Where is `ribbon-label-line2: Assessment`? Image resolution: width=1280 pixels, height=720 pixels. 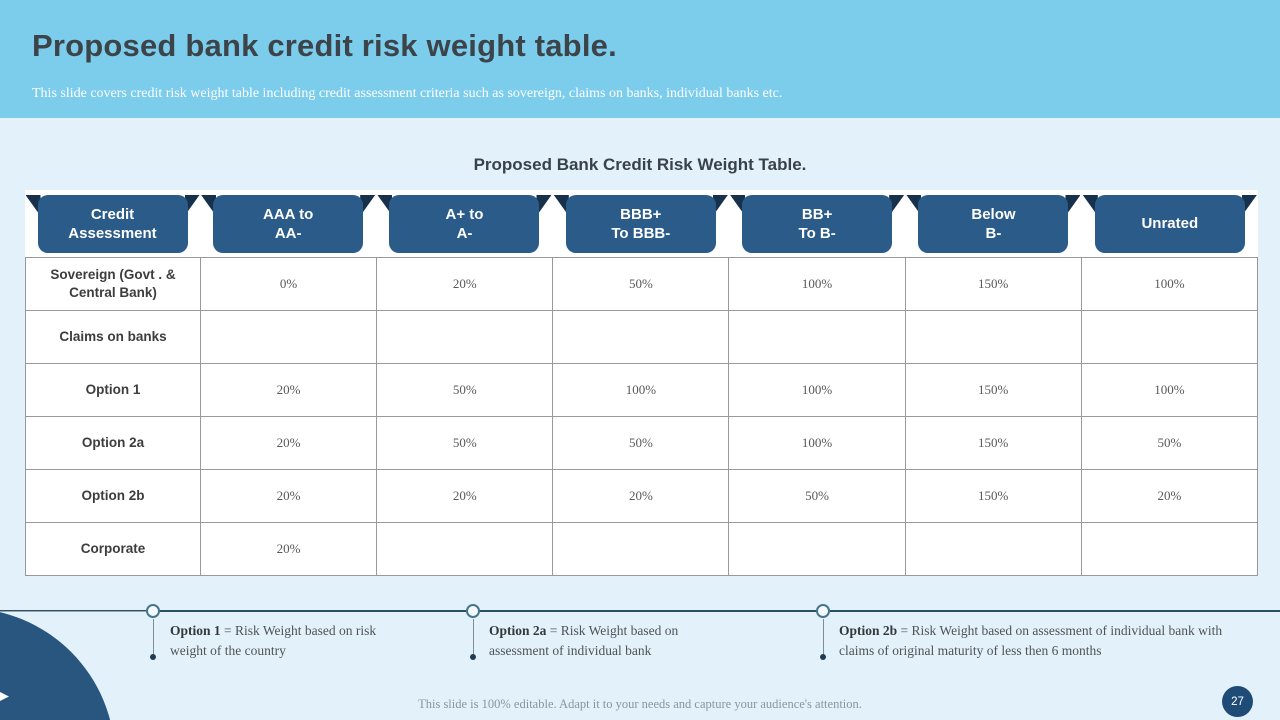 ribbon-label-line2: Assessment is located at coordinates (112, 233).